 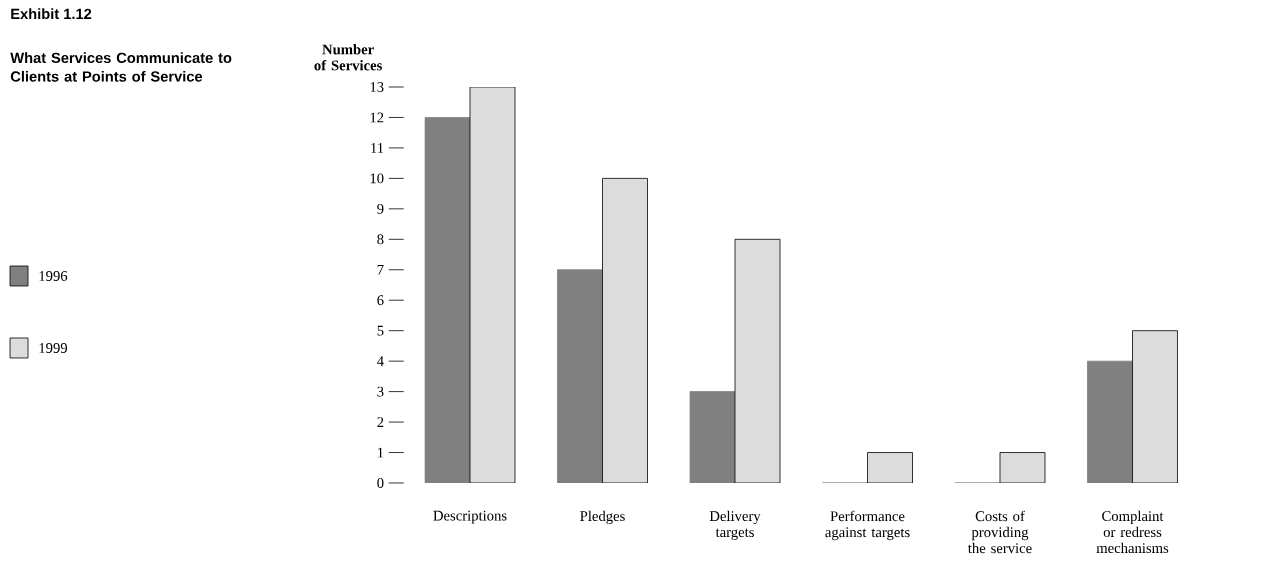 What do you see at coordinates (380, 269) in the screenshot?
I see `y-tick-label: 7` at bounding box center [380, 269].